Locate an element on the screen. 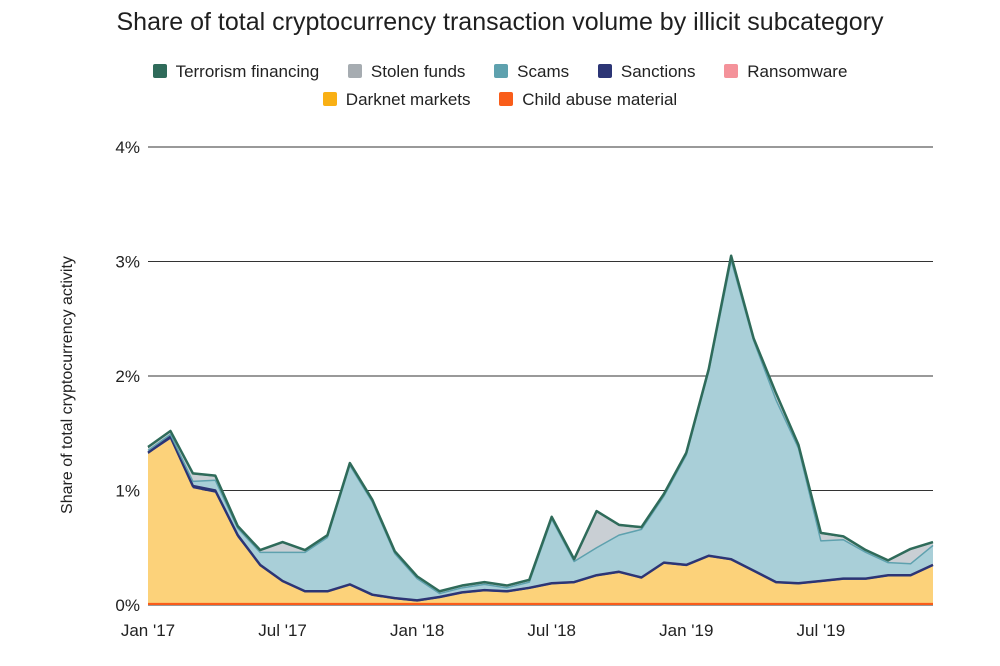 Image resolution: width=1000 pixels, height=666 pixels. legend-item-scams: Scams is located at coordinates (531, 72).